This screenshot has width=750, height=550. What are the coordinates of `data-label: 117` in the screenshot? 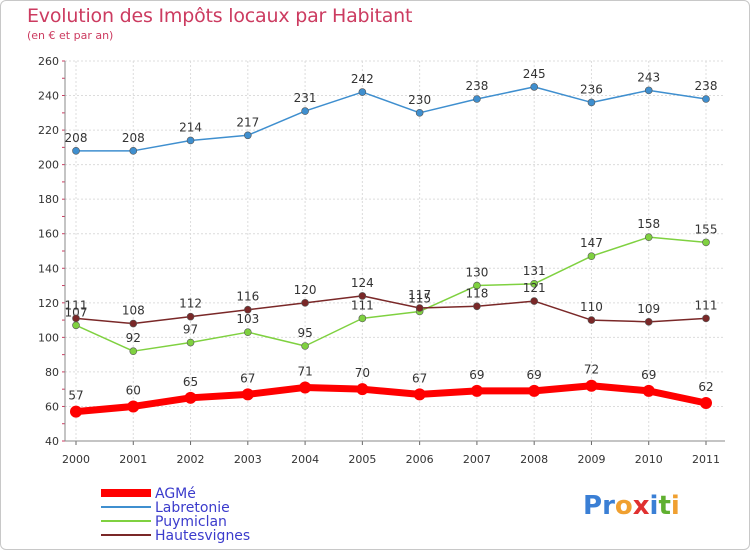 It's located at (419, 295).